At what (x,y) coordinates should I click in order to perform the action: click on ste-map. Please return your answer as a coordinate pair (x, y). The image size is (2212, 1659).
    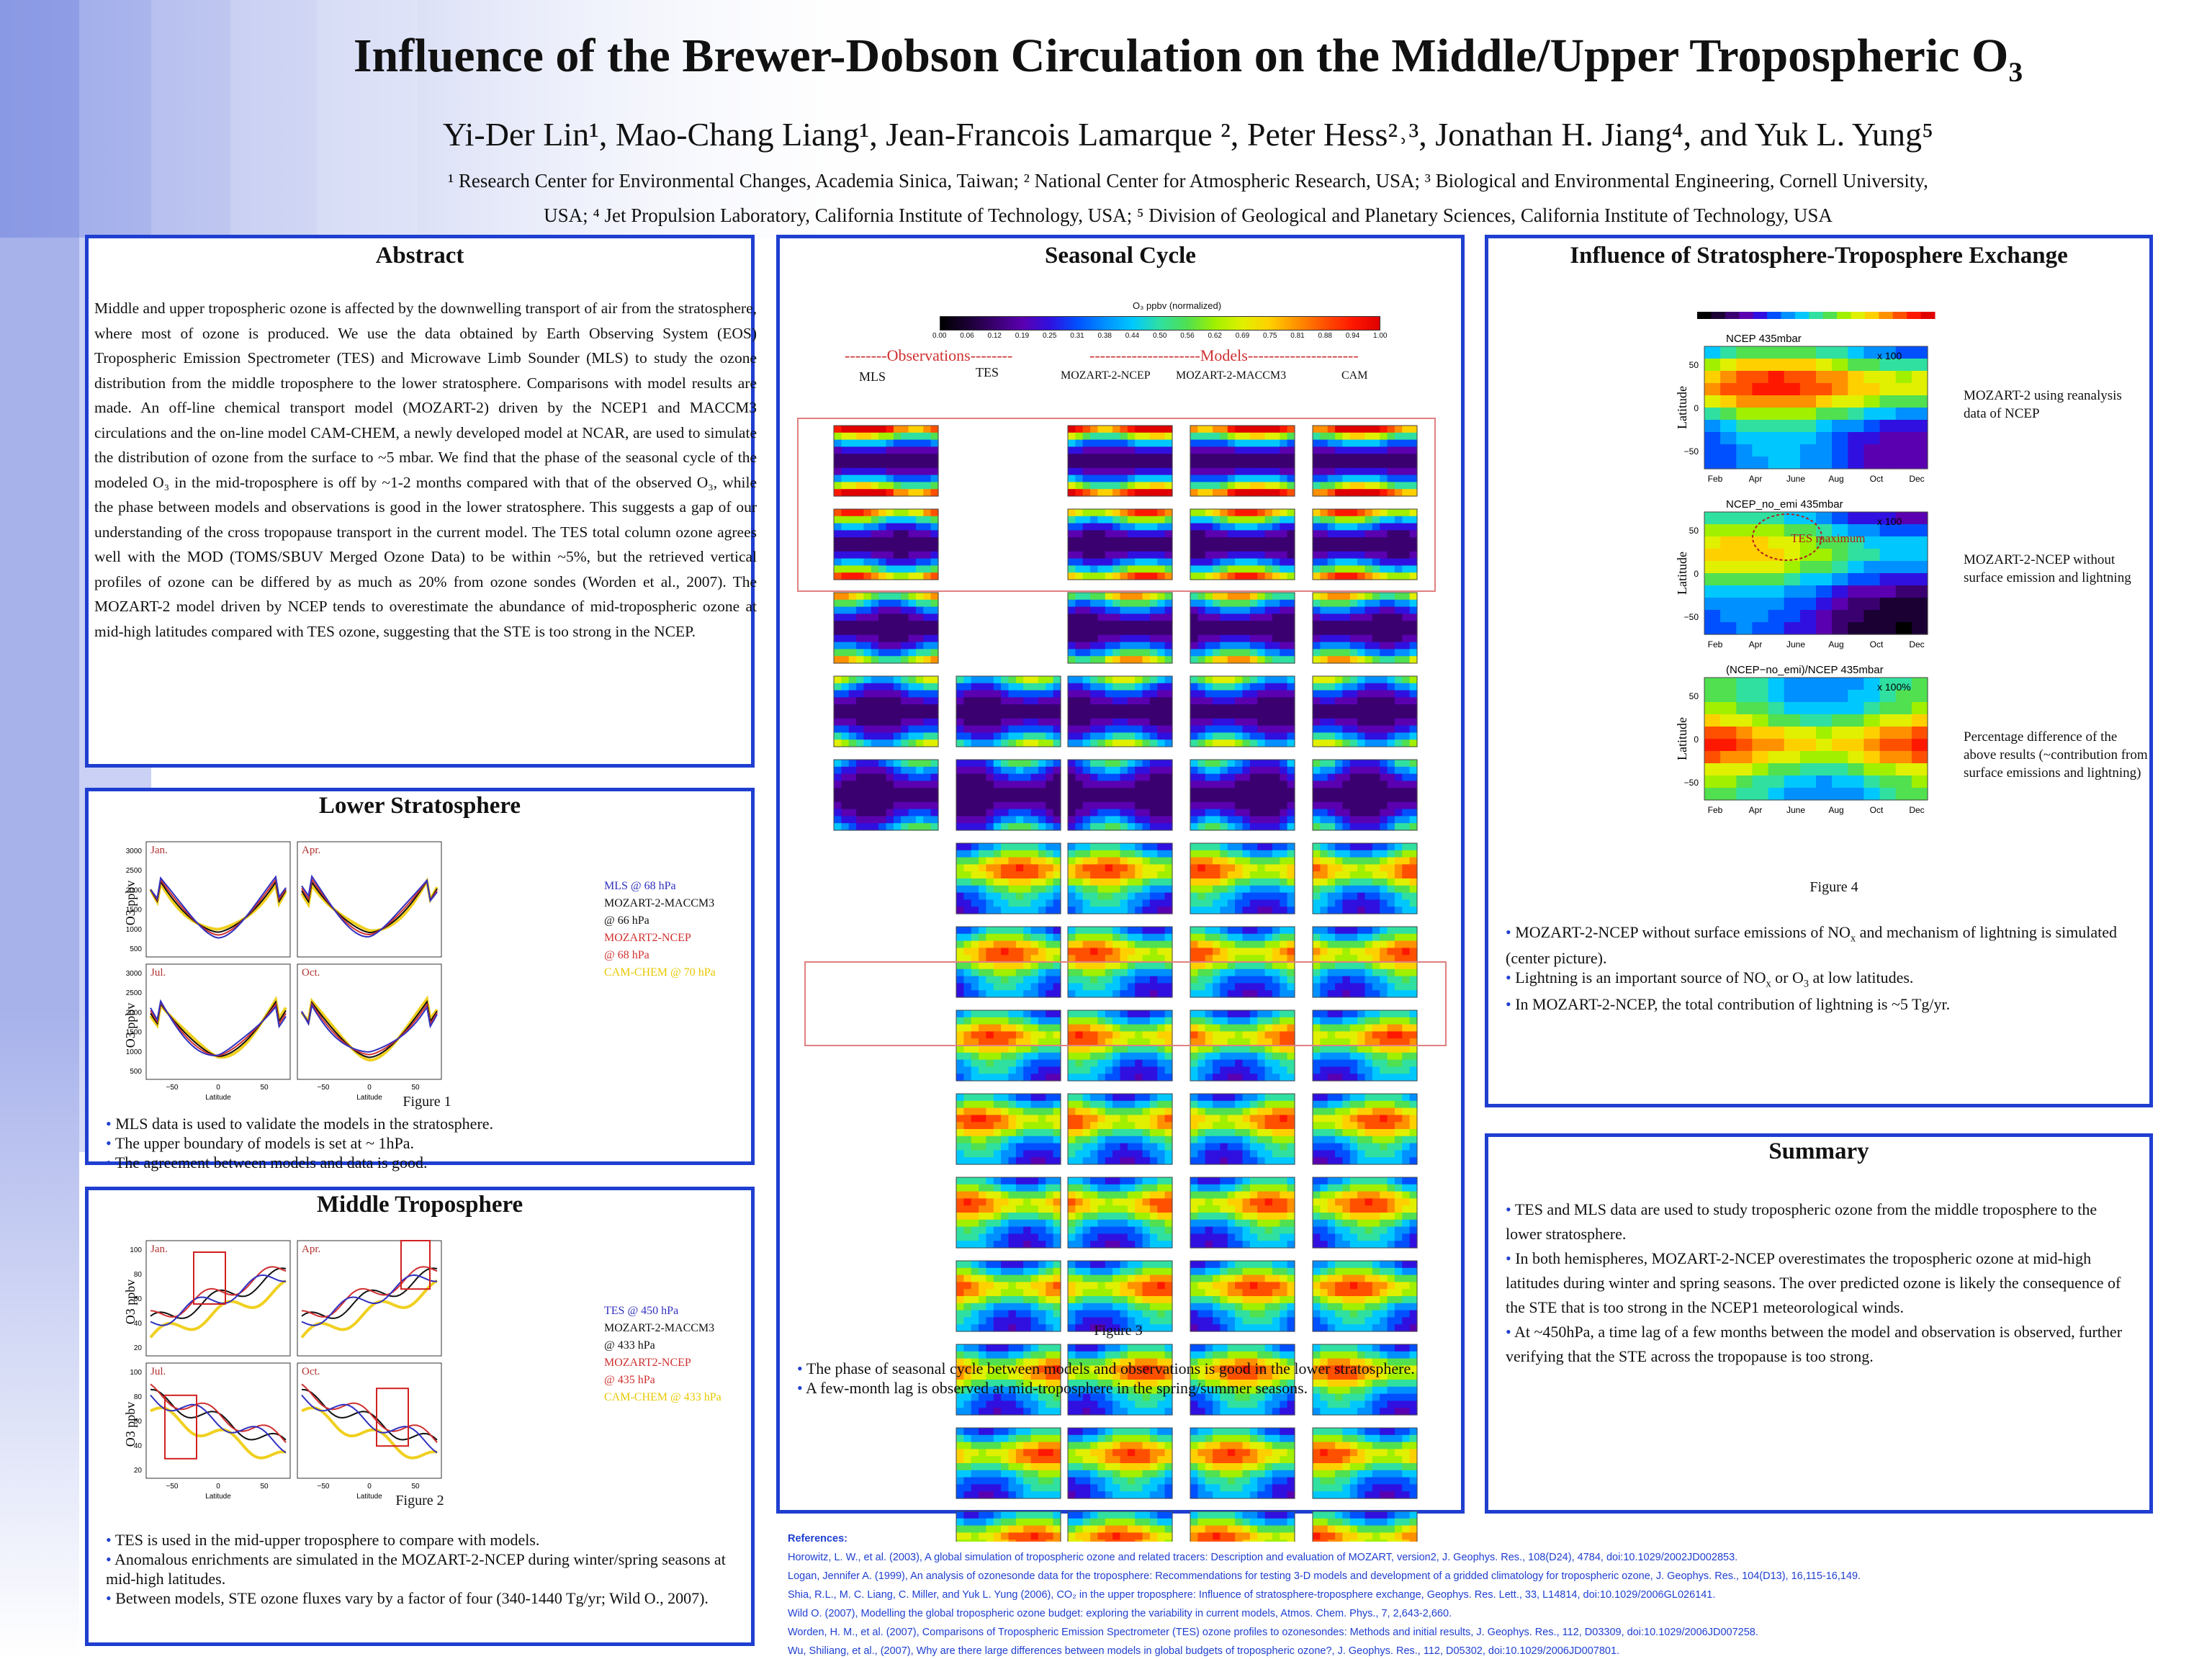
    Looking at the image, I should click on (1816, 573).